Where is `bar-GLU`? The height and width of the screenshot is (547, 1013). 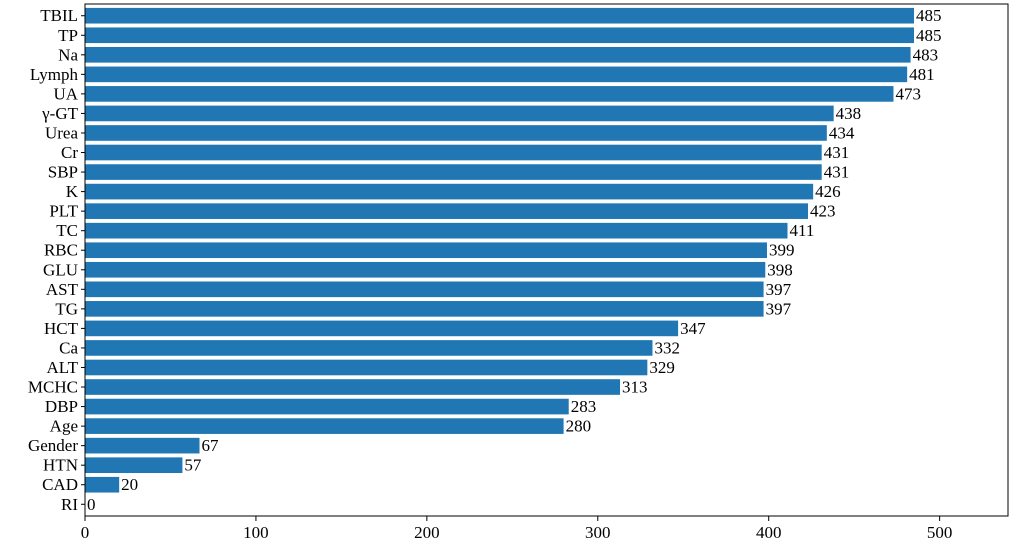 bar-GLU is located at coordinates (425, 269).